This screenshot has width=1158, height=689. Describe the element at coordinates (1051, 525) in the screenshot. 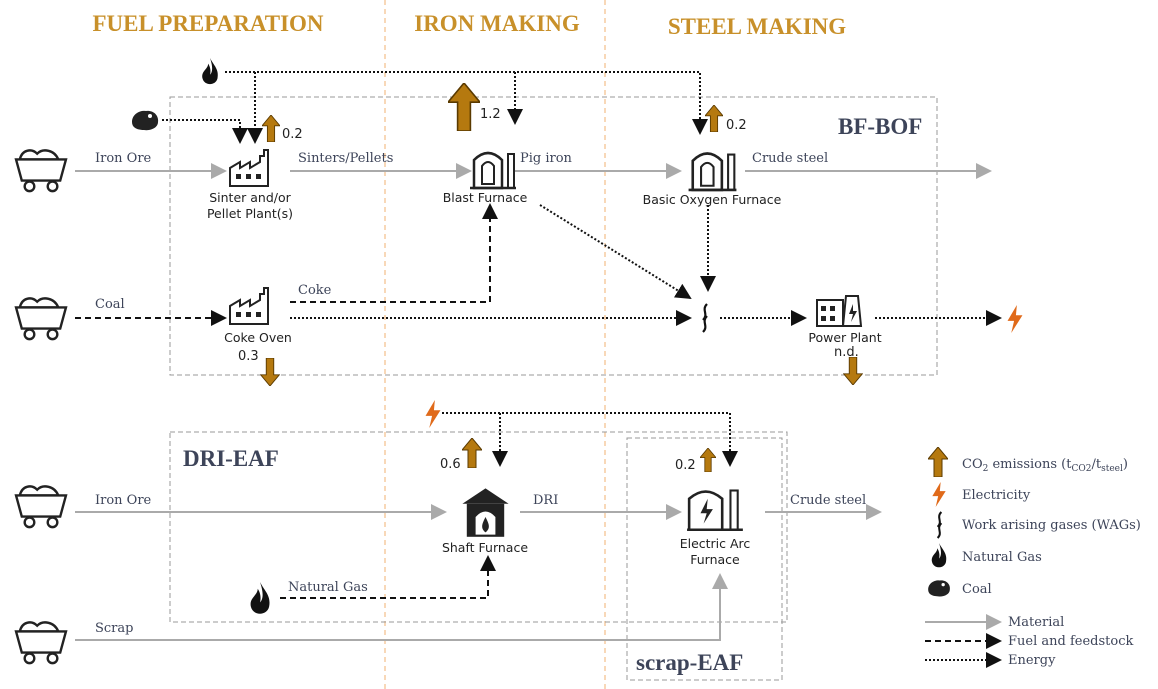

I see `legend-label: Work arising gases (WAGs)` at that location.